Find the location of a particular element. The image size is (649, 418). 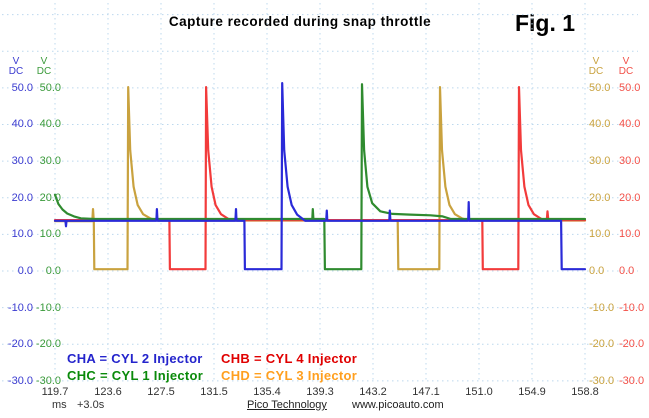

axis-3-unit-header: V DC is located at coordinates (626, 66).